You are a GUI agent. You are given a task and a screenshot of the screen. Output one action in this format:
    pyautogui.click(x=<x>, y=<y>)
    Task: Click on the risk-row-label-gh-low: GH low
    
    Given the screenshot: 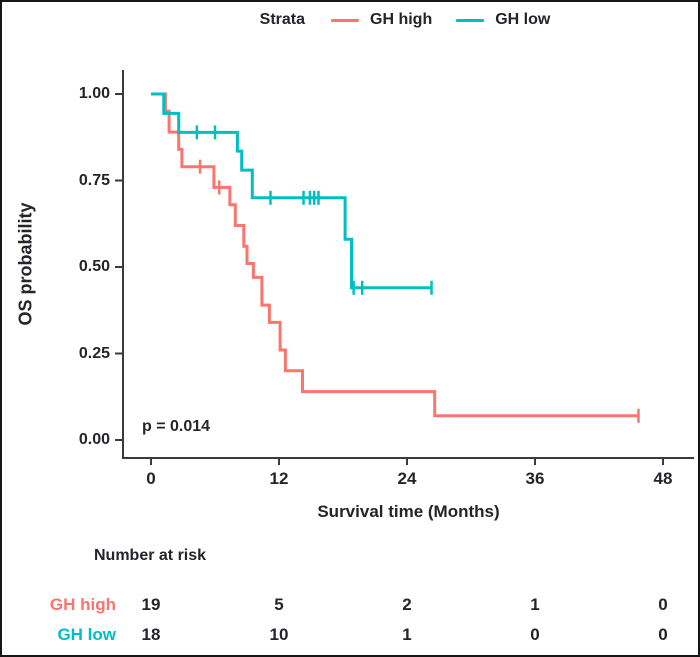 What is the action you would take?
    pyautogui.click(x=86, y=634)
    